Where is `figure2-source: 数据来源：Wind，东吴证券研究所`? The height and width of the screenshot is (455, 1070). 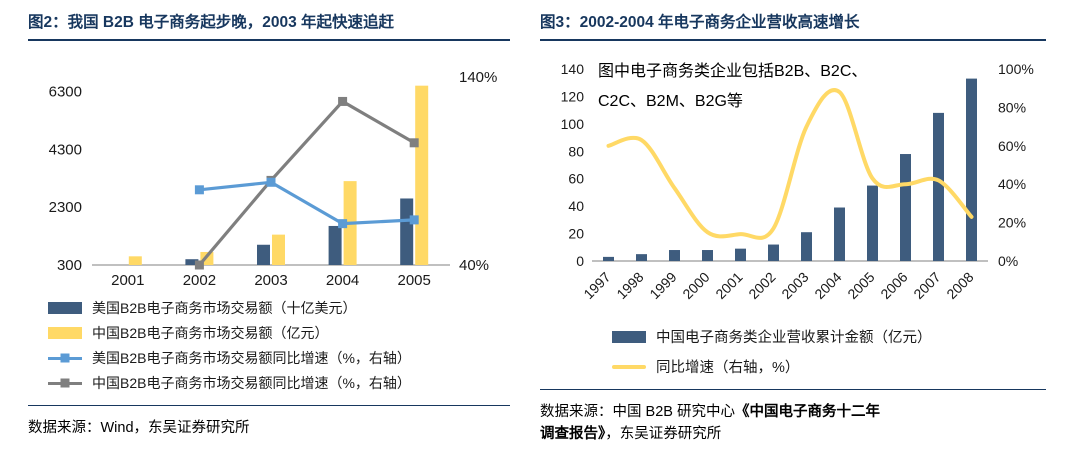 figure2-source: 数据来源：Wind，东吴证券研究所 is located at coordinates (269, 422).